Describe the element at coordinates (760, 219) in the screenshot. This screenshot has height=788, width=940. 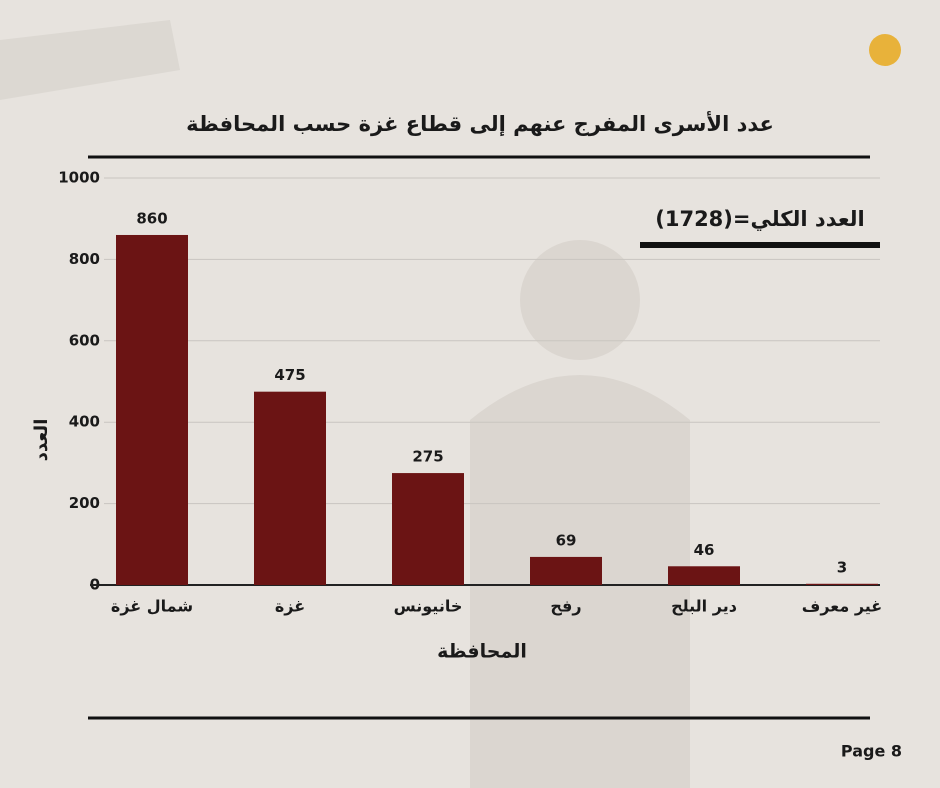
I see `annotation: العدد الكلي=(1728)` at that location.